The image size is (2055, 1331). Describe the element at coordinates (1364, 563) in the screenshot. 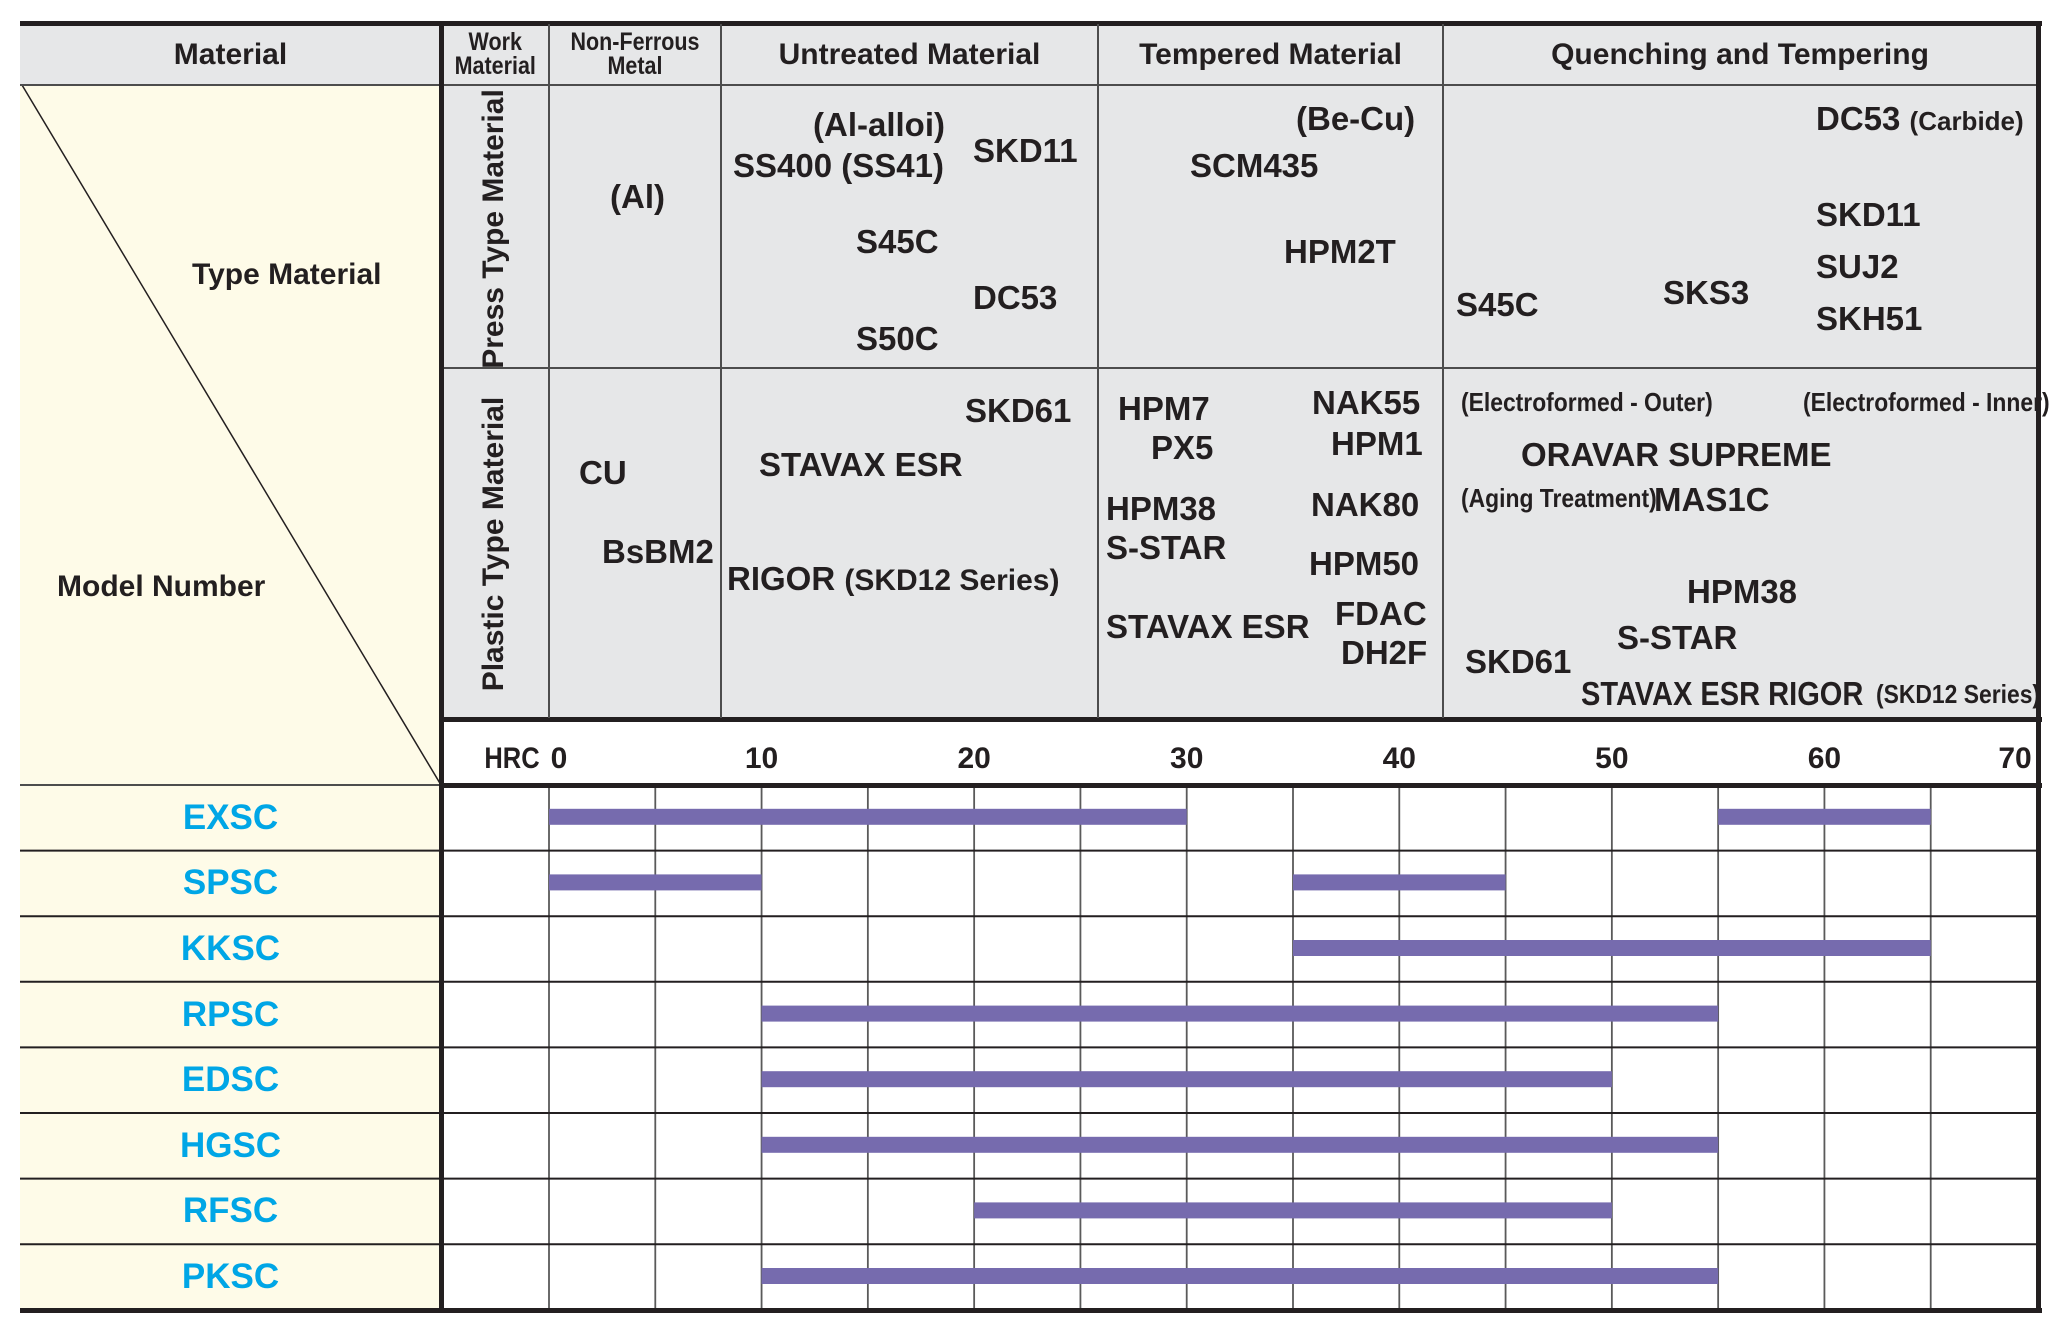

I see `plastic-tempered-hpm50: HPM50` at that location.